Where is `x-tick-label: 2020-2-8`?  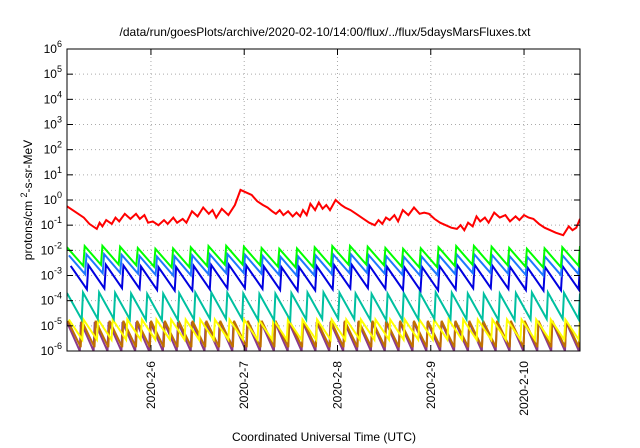
x-tick-label: 2020-2-8 is located at coordinates (337, 385).